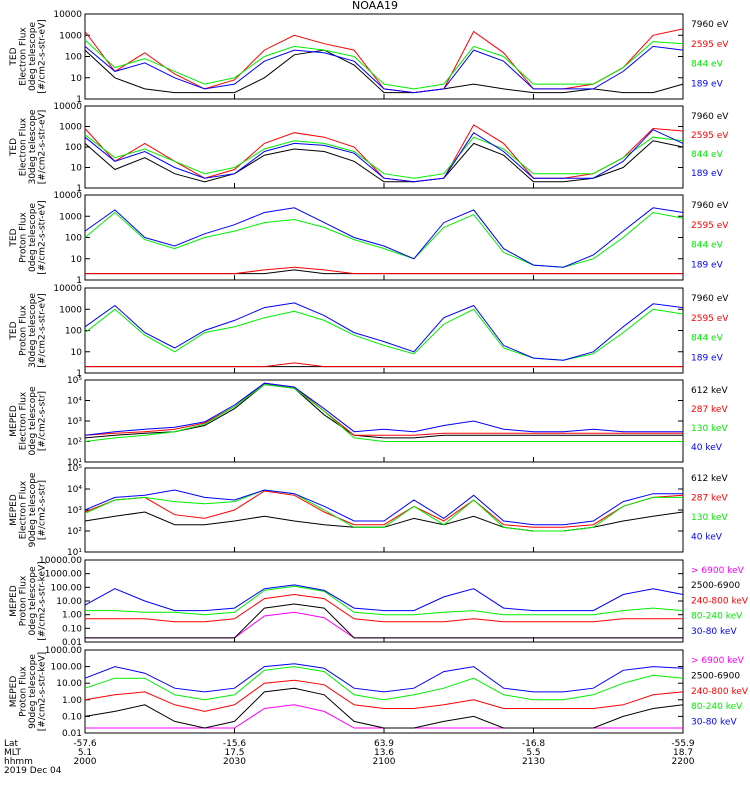  What do you see at coordinates (33, 771) in the screenshot?
I see `x-row-label: 2019 Dec 04` at bounding box center [33, 771].